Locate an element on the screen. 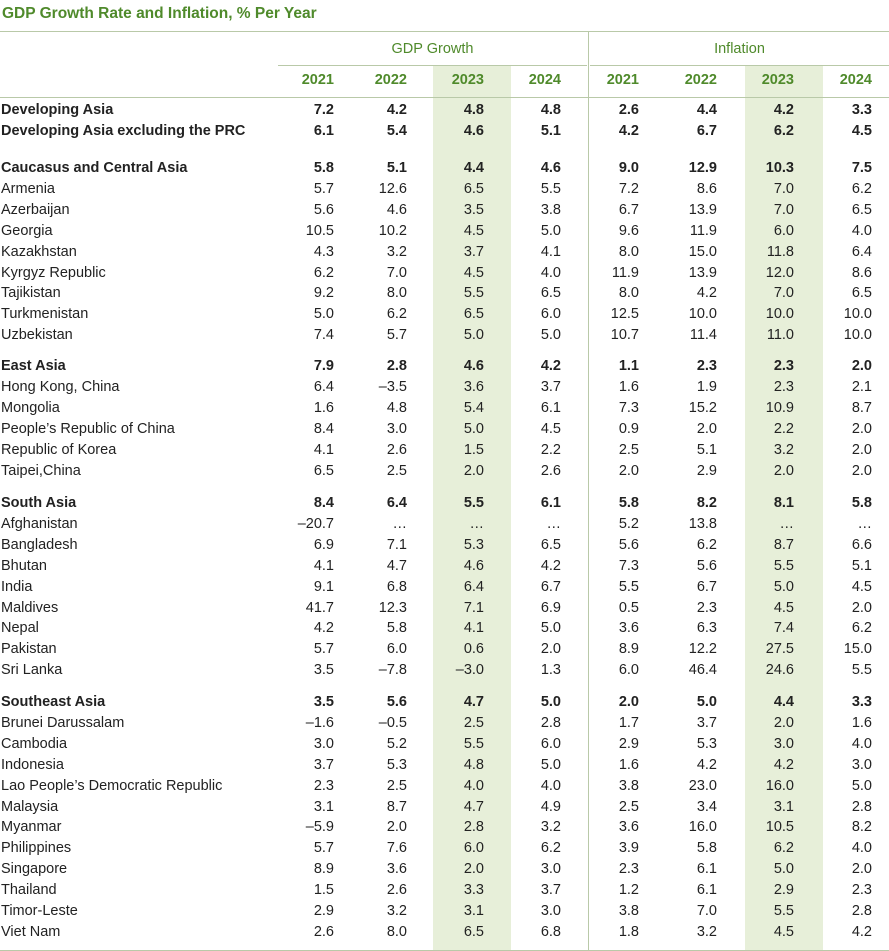 This screenshot has width=889, height=951. cell-value: 1.3 is located at coordinates (550, 670).